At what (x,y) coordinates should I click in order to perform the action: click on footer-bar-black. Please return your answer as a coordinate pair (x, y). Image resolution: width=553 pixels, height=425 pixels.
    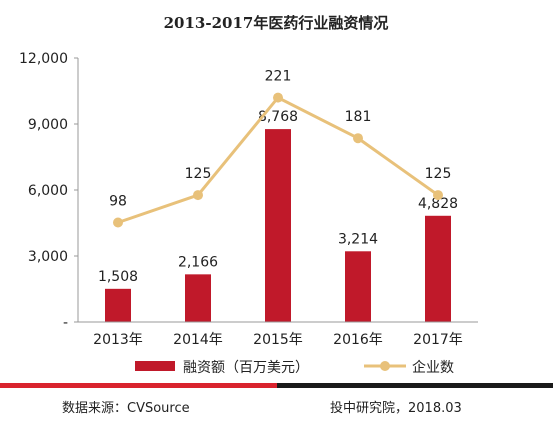
    Looking at the image, I should click on (415, 385).